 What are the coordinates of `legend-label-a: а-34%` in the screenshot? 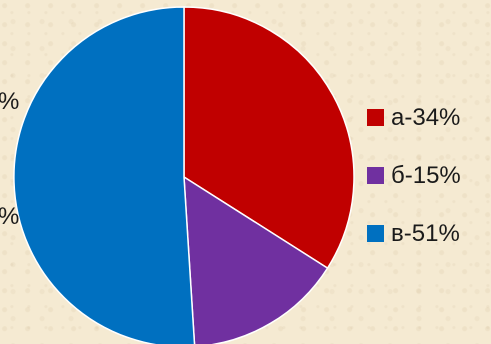 It's located at (426, 117).